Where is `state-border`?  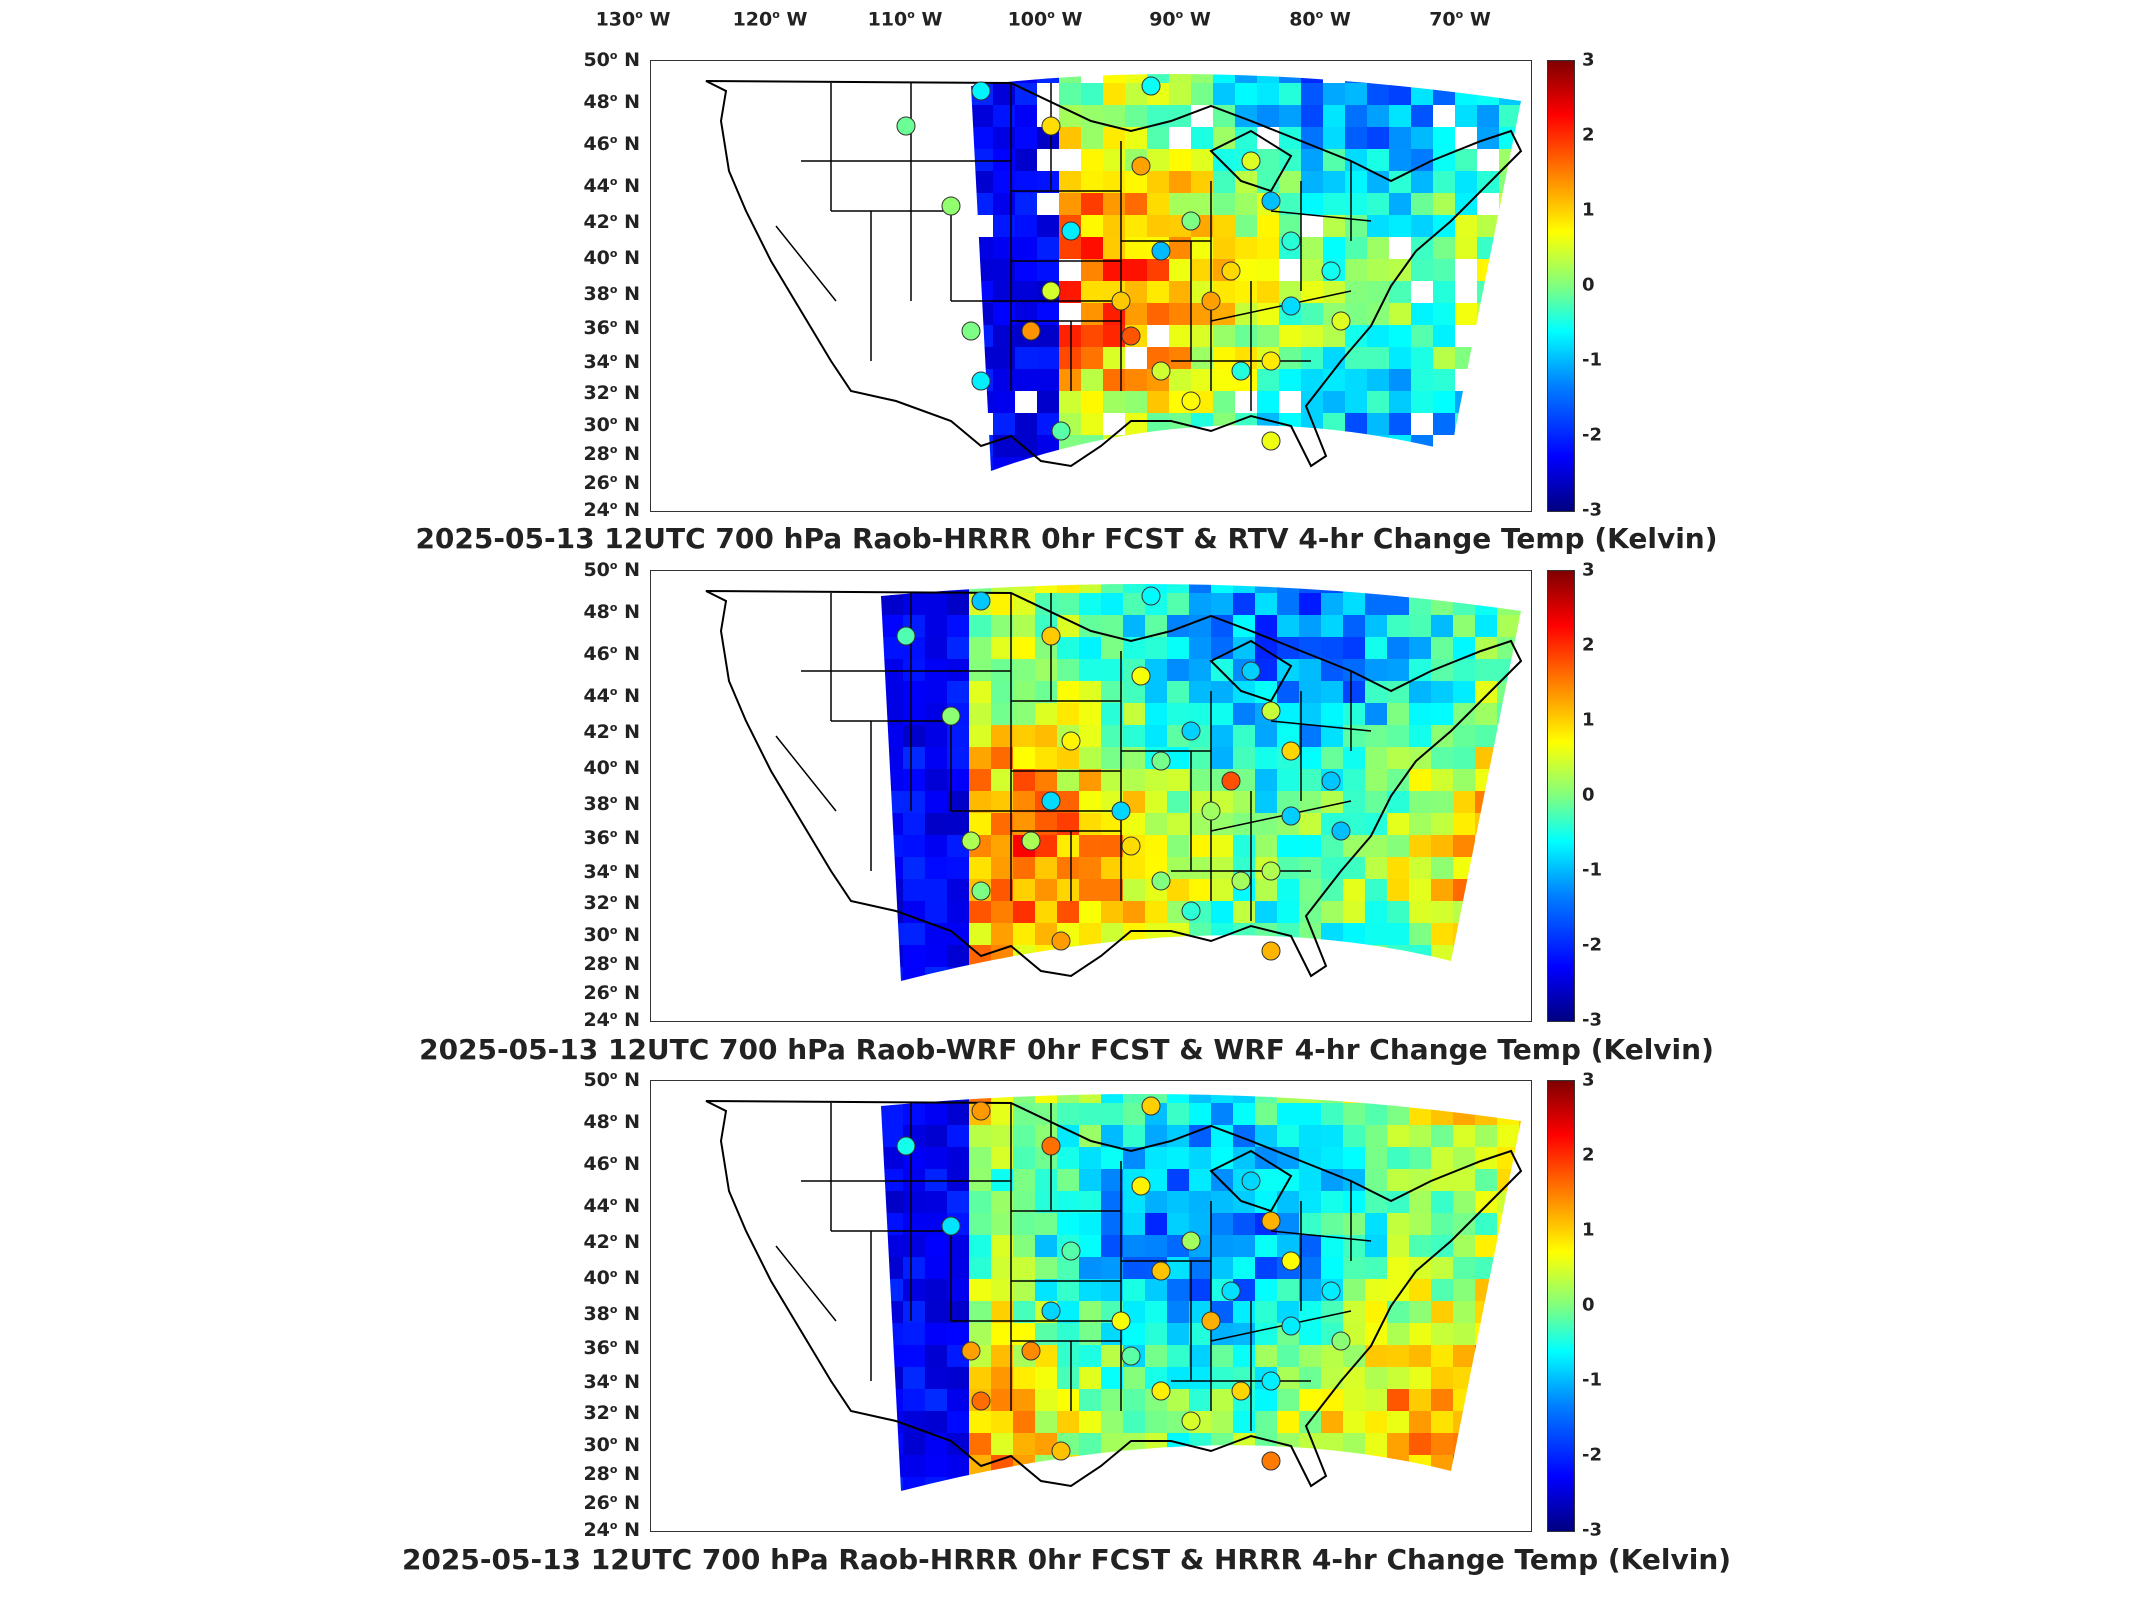 state-border is located at coordinates (806, 773).